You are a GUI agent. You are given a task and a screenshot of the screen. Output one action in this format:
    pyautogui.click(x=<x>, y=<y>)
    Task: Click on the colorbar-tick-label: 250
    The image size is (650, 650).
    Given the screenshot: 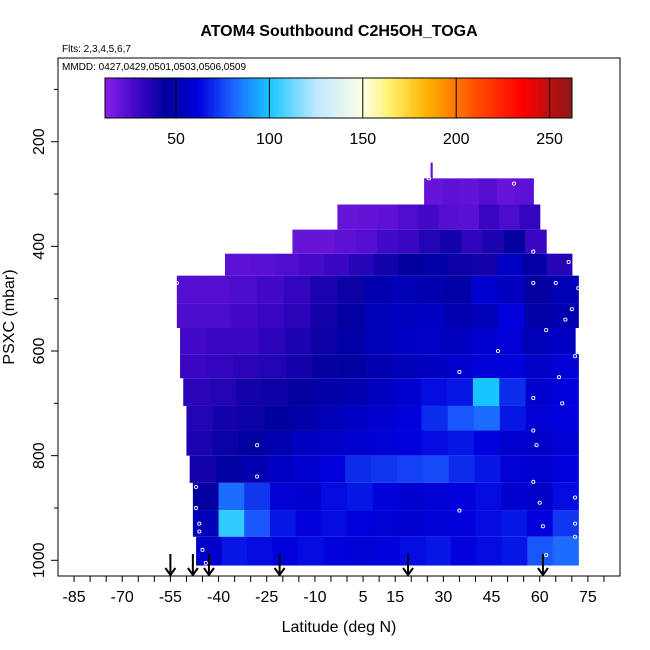 What is the action you would take?
    pyautogui.click(x=549, y=139)
    